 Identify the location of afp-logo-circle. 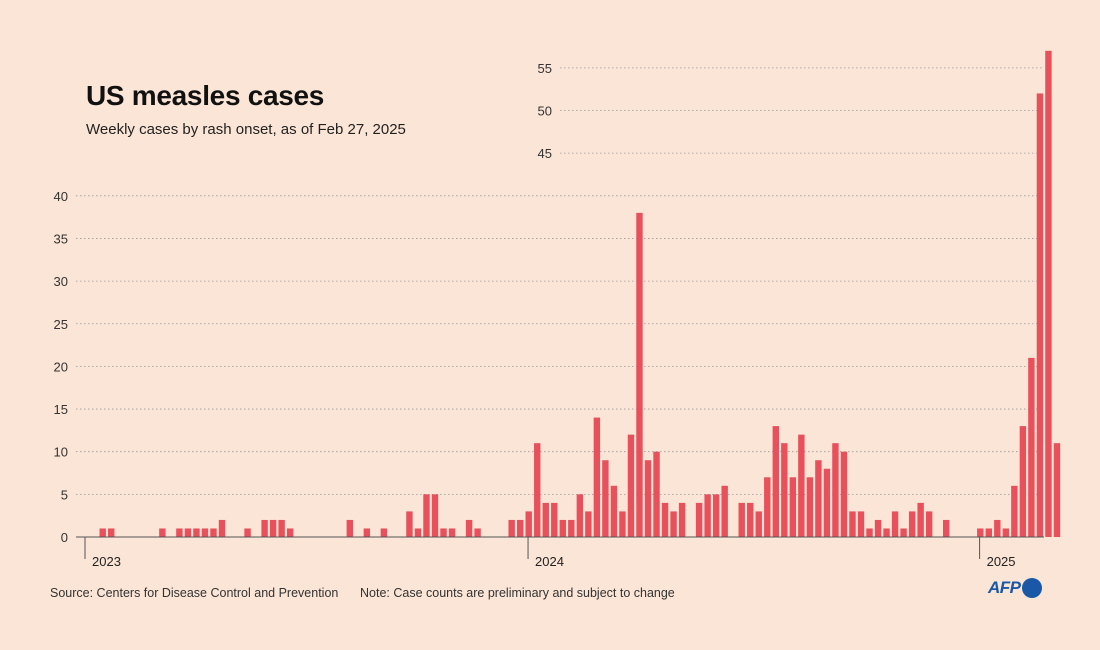
(1031, 588).